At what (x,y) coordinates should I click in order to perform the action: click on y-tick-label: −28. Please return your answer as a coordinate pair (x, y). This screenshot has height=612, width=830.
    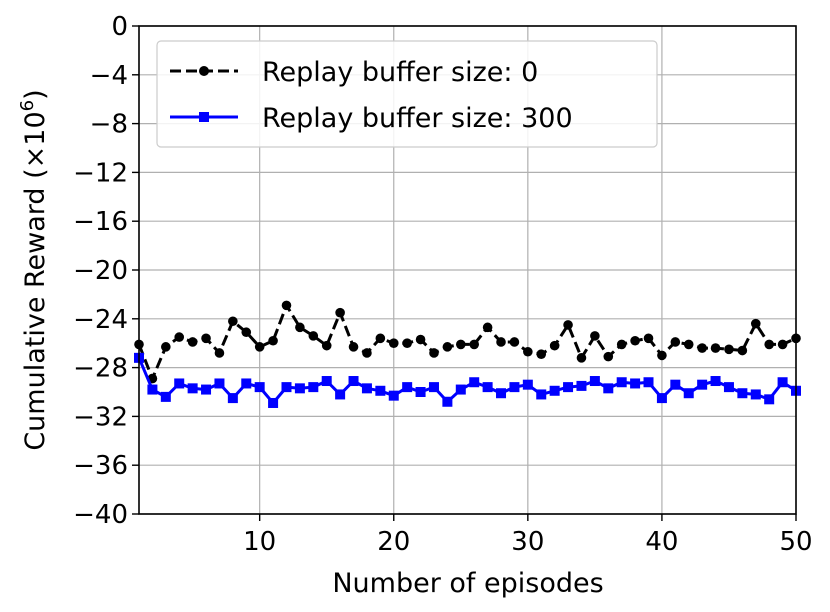
    Looking at the image, I should click on (100, 369).